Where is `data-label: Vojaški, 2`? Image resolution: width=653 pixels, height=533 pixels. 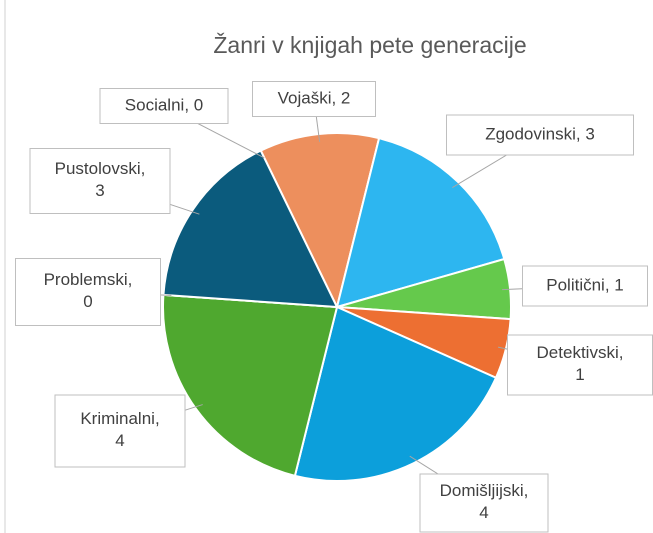
data-label: Vojaški, 2 is located at coordinates (314, 97).